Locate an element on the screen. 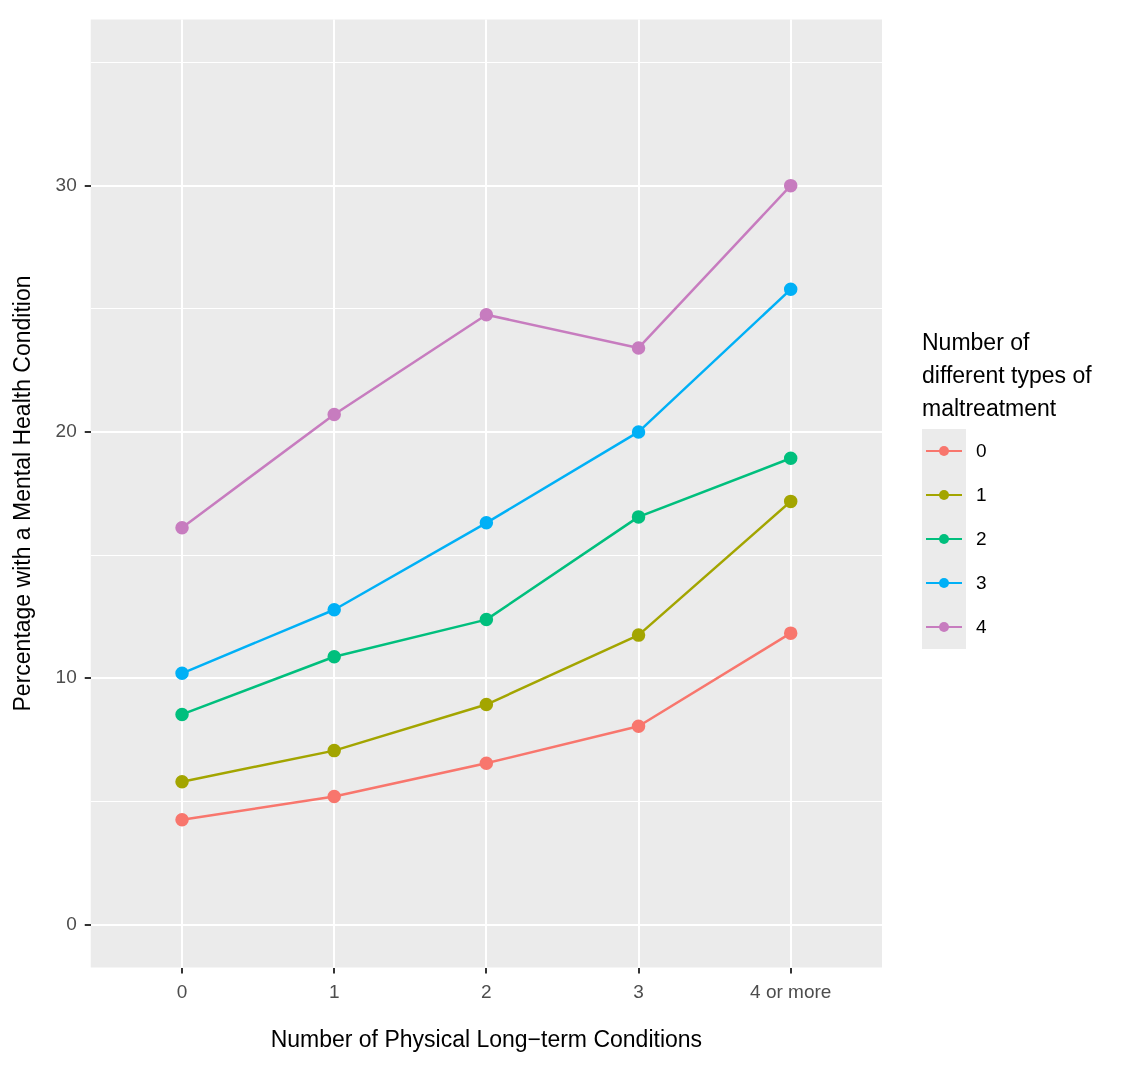 The image size is (1138, 1068). legend-label: 1 is located at coordinates (981, 495).